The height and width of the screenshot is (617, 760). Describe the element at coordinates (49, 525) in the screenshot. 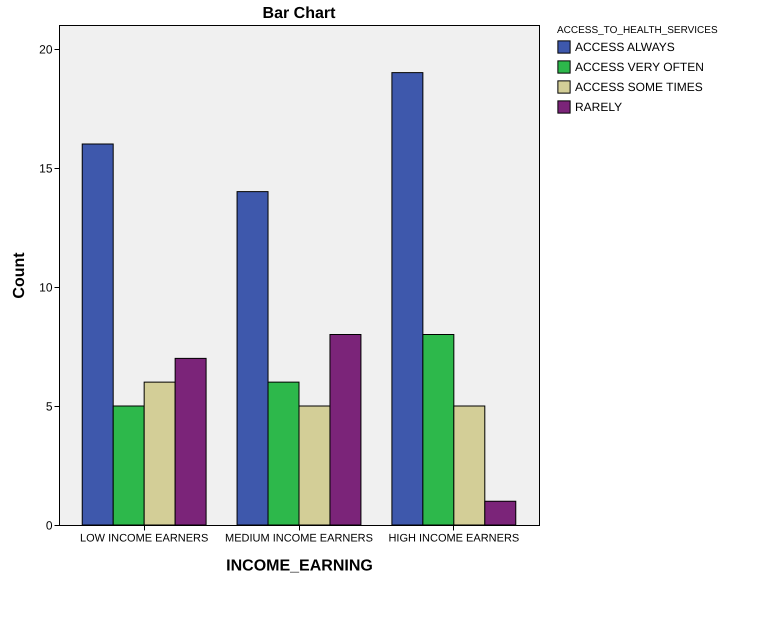

I see `y-tick-label: 0` at that location.